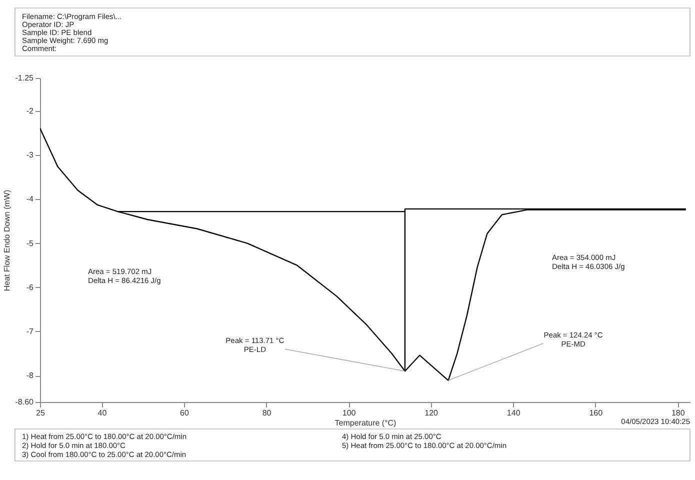 The image size is (695, 480). I want to click on y-tick-label: -5, so click(30, 243).